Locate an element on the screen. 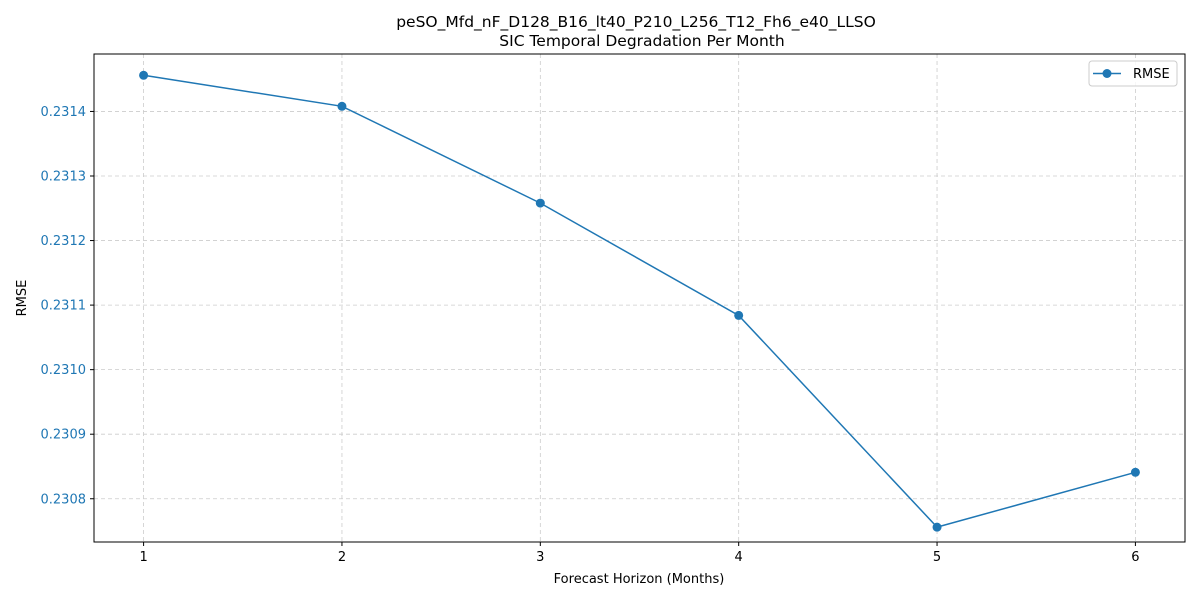 This screenshot has height=604, width=1200. y-tick-label: 0.2313 is located at coordinates (64, 177).